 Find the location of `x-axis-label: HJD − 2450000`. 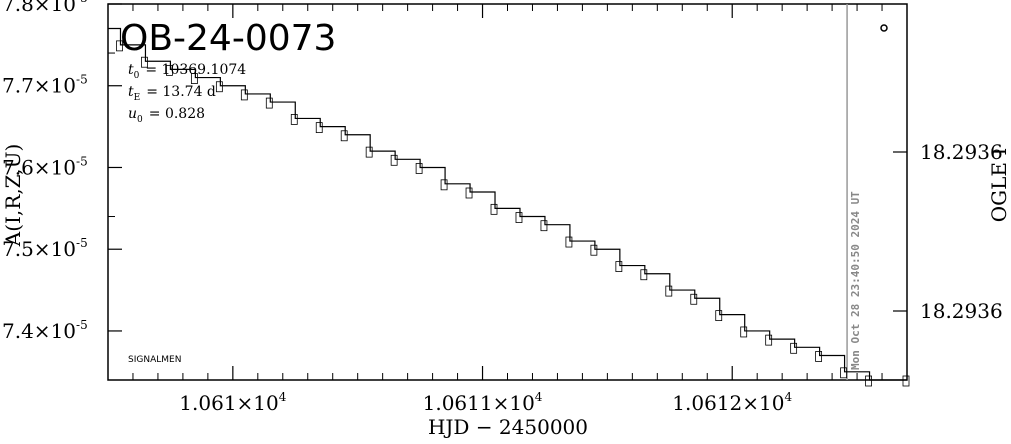

x-axis-label: HJD − 2450000 is located at coordinates (508, 427).